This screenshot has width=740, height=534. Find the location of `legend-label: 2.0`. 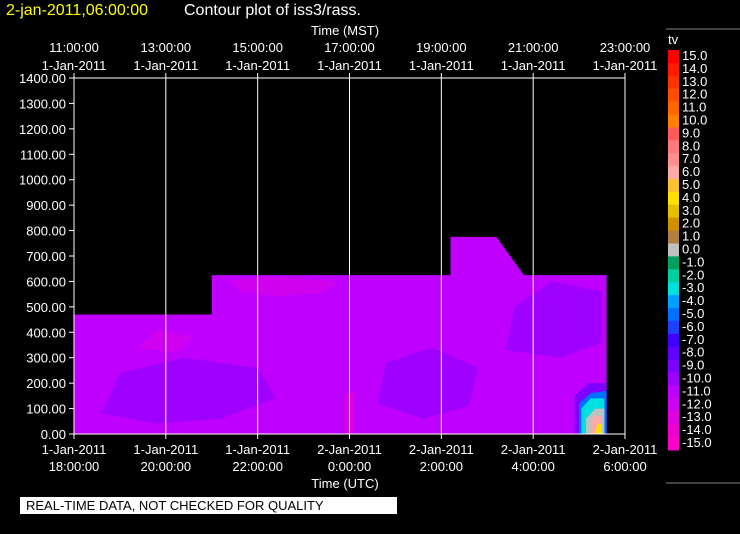

legend-label: 2.0 is located at coordinates (691, 223).